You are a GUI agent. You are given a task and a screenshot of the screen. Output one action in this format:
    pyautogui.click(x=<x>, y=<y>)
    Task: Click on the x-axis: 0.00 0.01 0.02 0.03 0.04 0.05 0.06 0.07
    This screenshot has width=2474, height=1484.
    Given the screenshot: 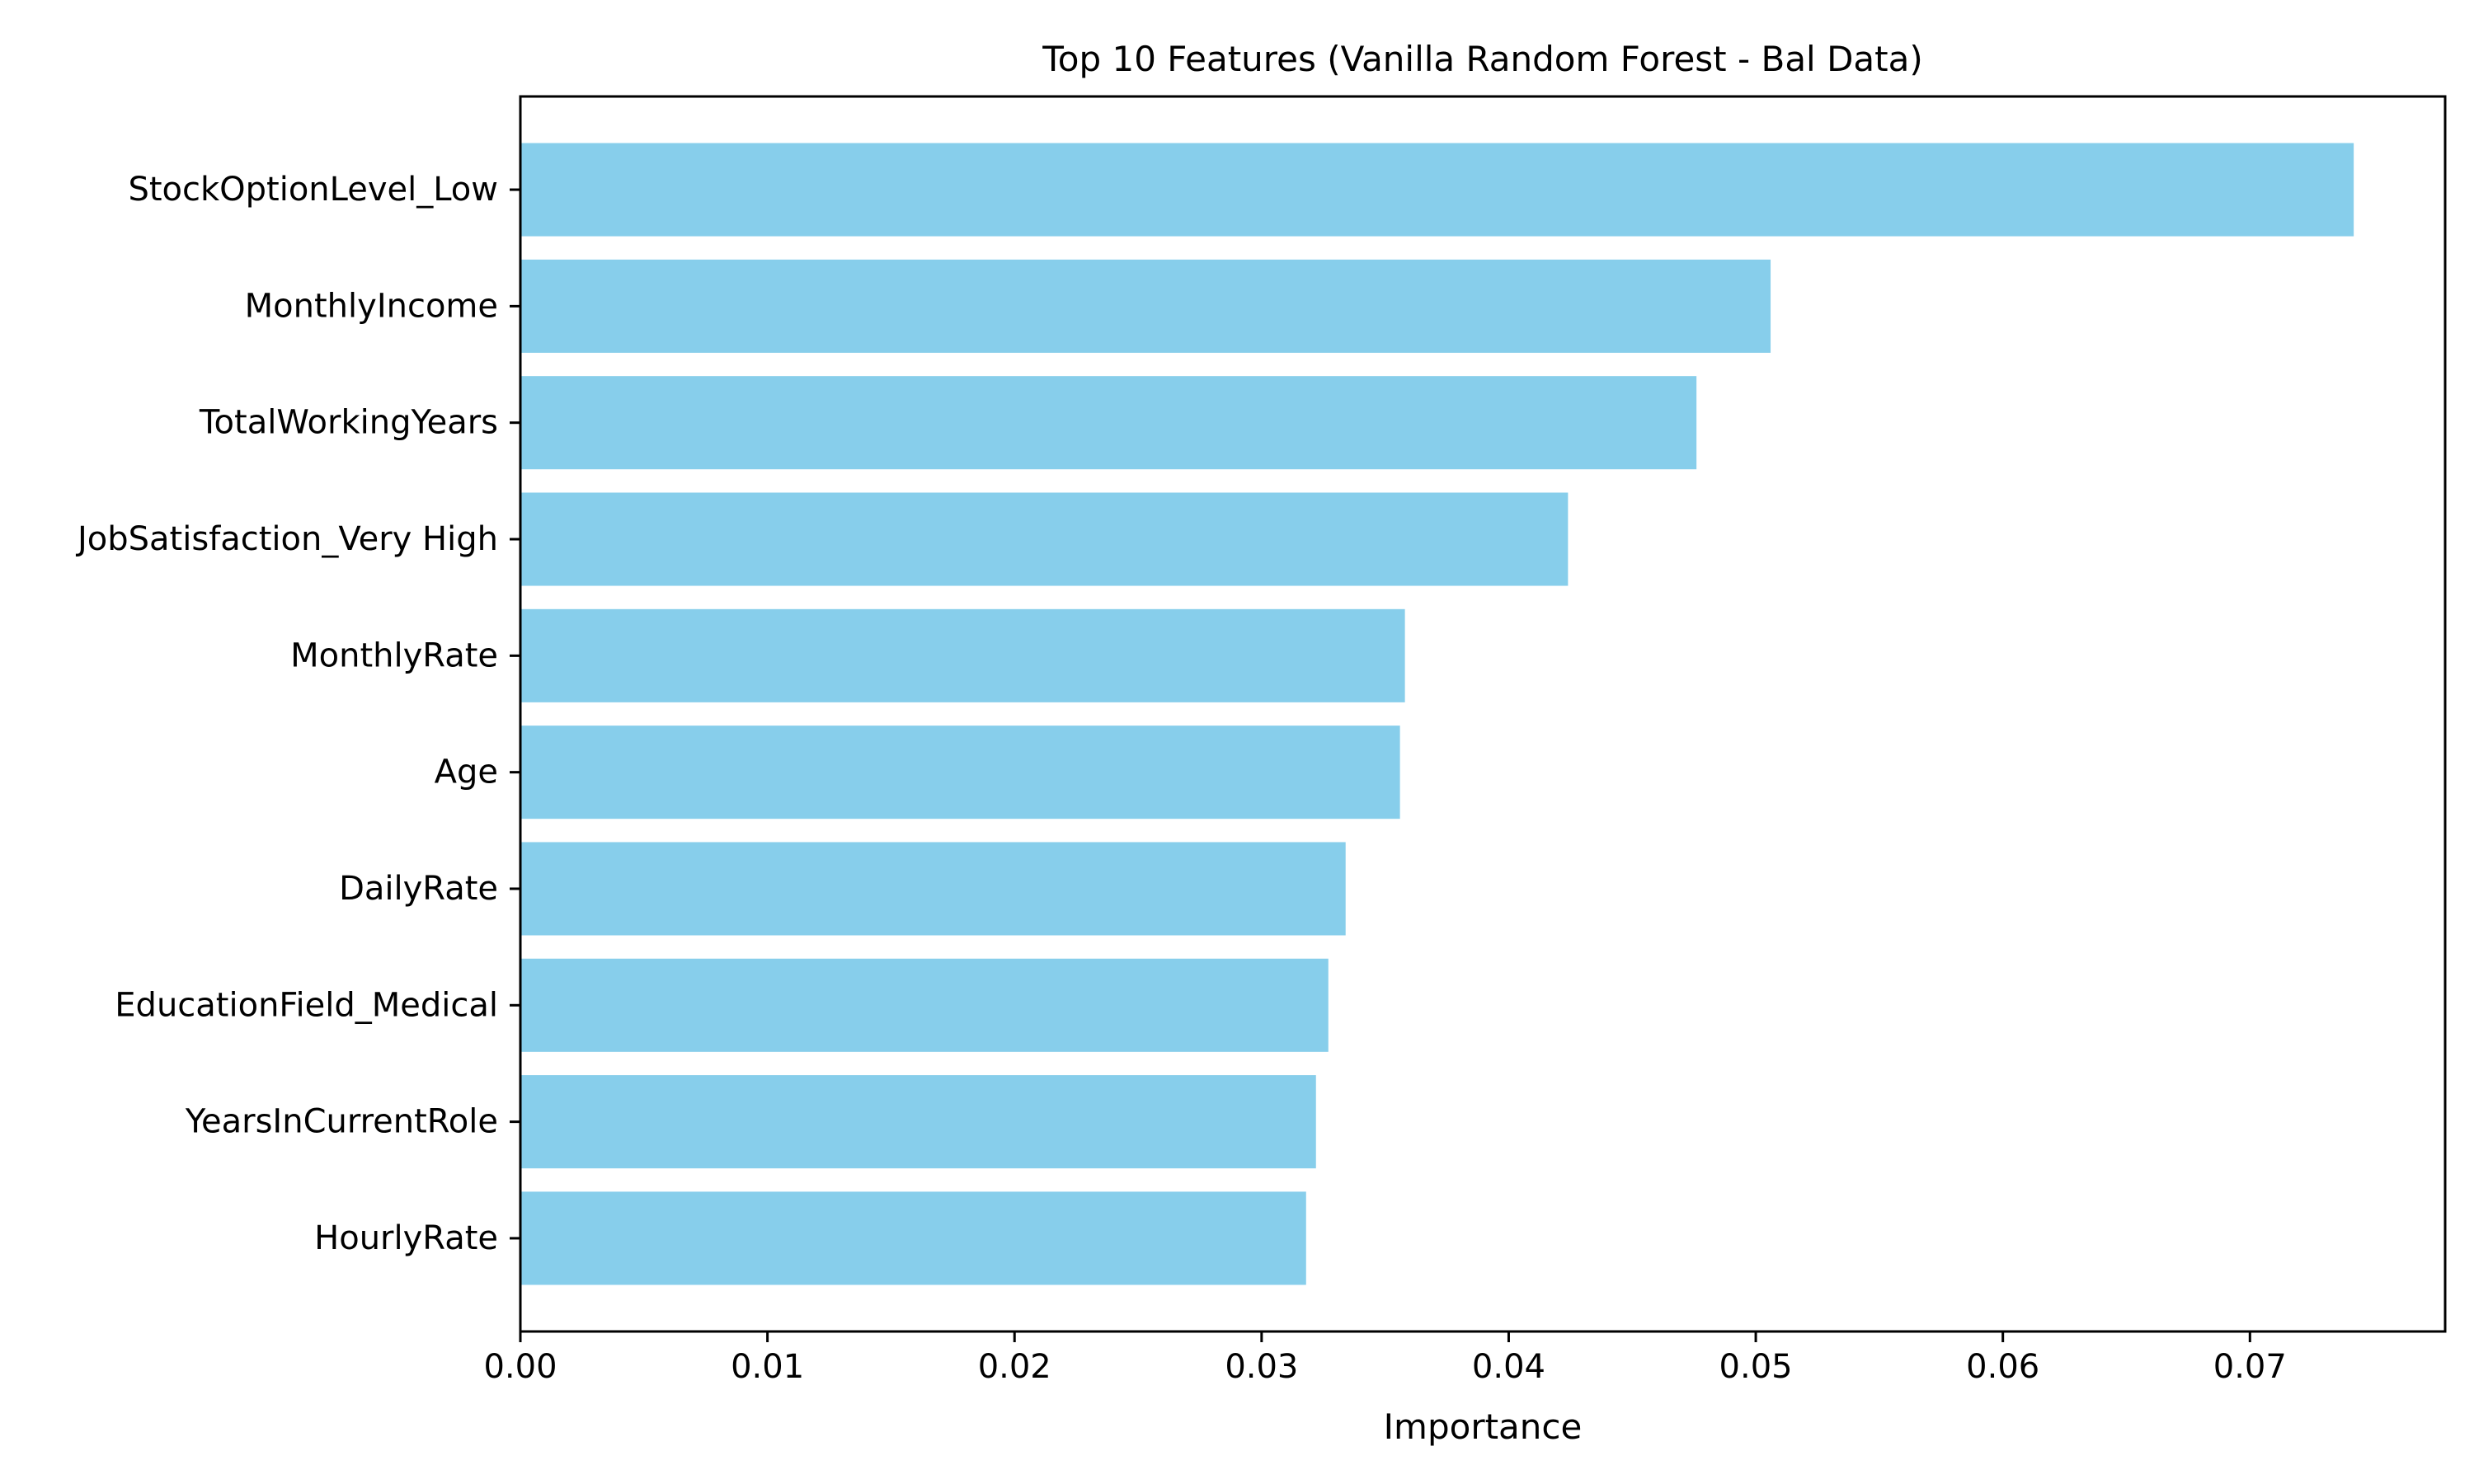 What is the action you would take?
    pyautogui.click(x=1385, y=1358)
    